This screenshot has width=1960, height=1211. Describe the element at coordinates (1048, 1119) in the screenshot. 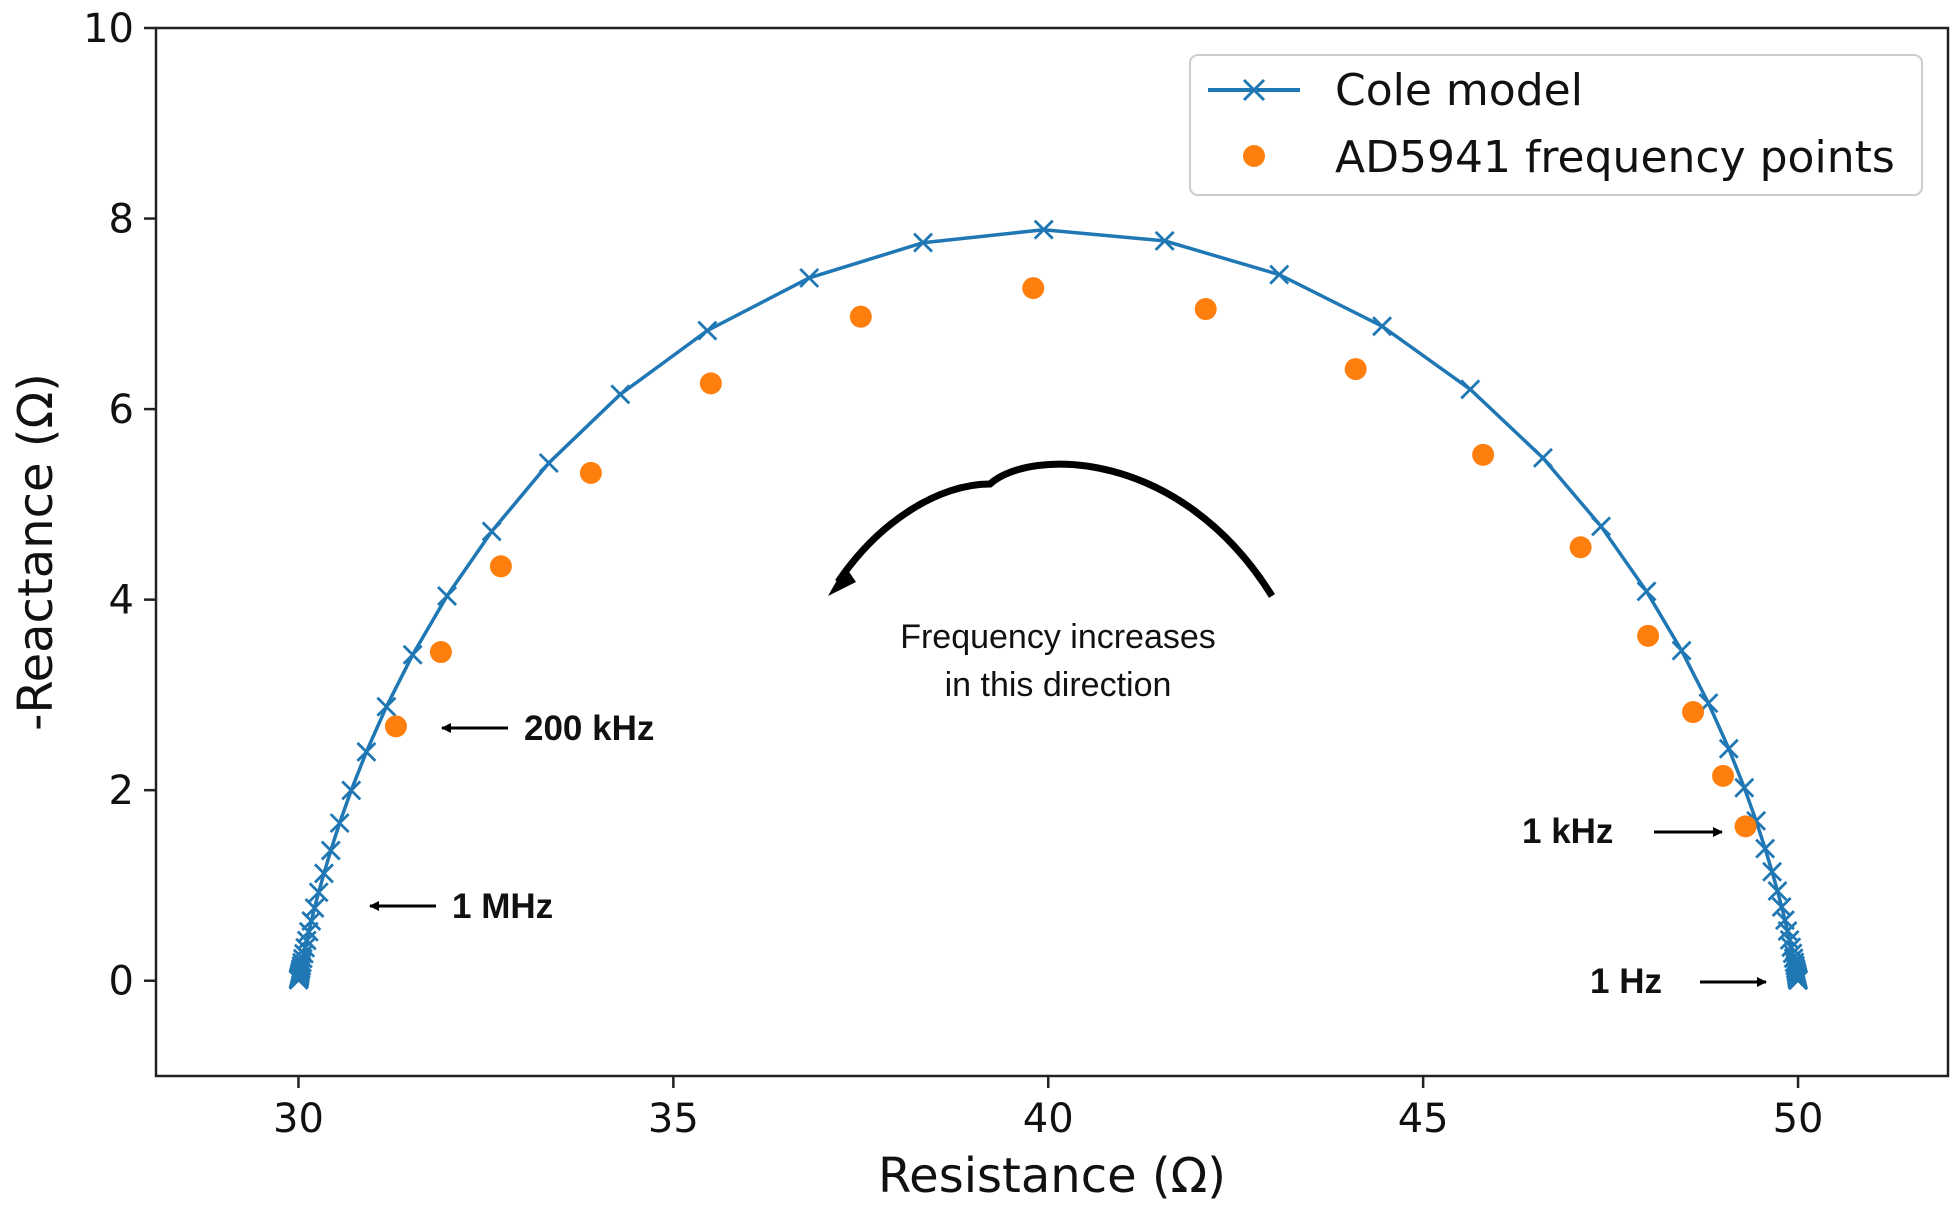

I see `x-tick-label: 40` at that location.